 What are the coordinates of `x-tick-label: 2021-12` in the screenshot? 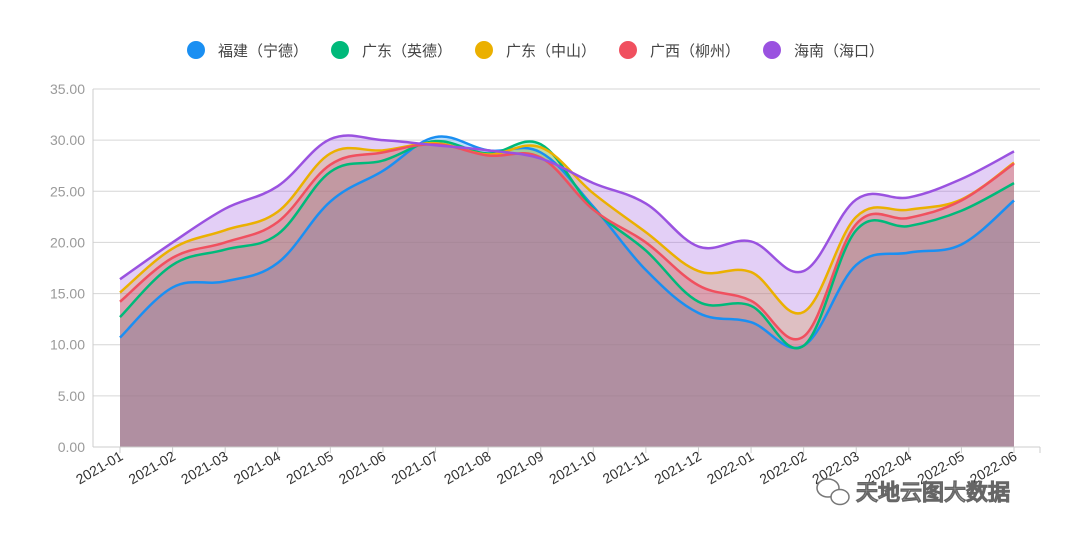 It's located at (677, 468).